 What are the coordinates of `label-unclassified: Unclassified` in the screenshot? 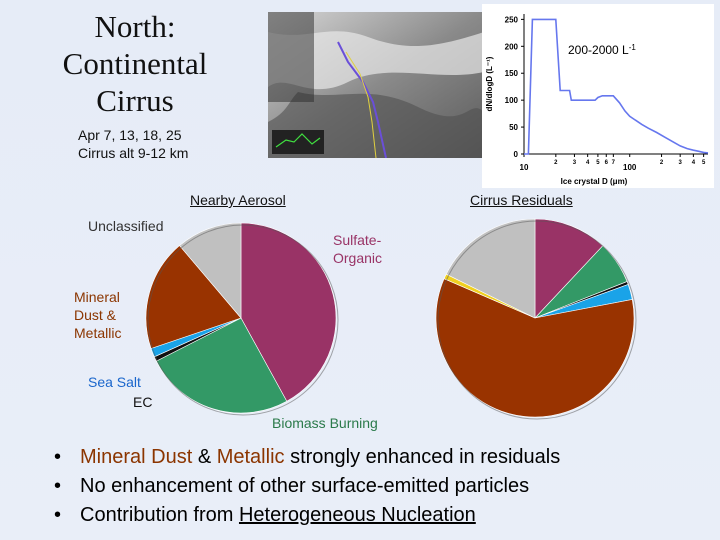 It's located at (126, 226).